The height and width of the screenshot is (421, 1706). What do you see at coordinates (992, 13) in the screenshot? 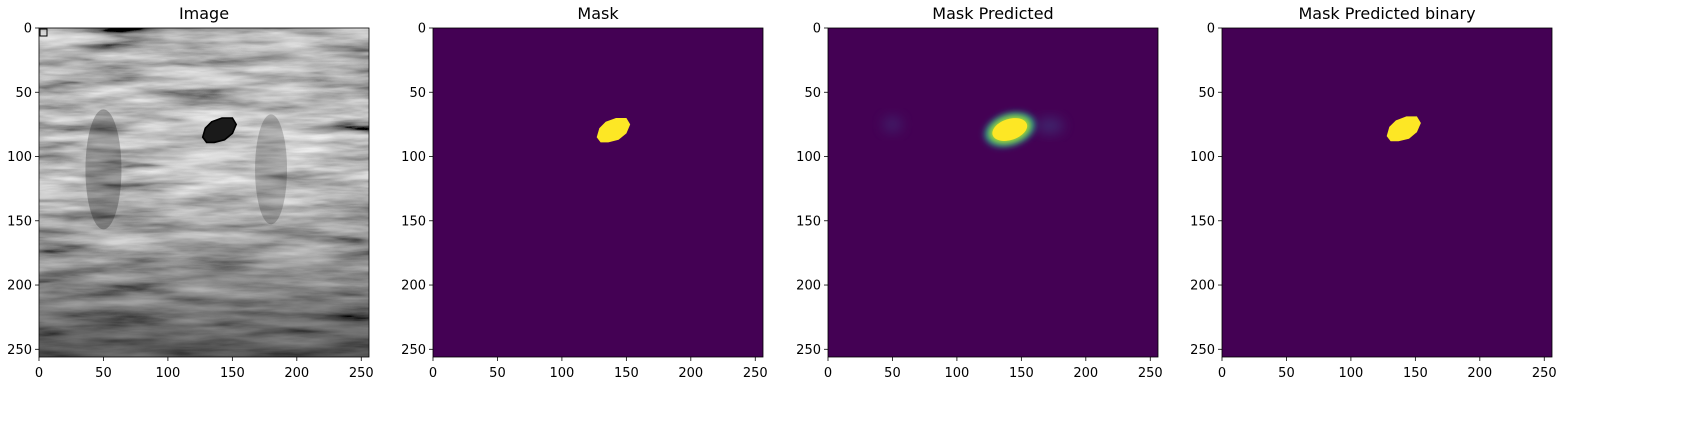
I see `panel-title: Mask Predicted` at bounding box center [992, 13].